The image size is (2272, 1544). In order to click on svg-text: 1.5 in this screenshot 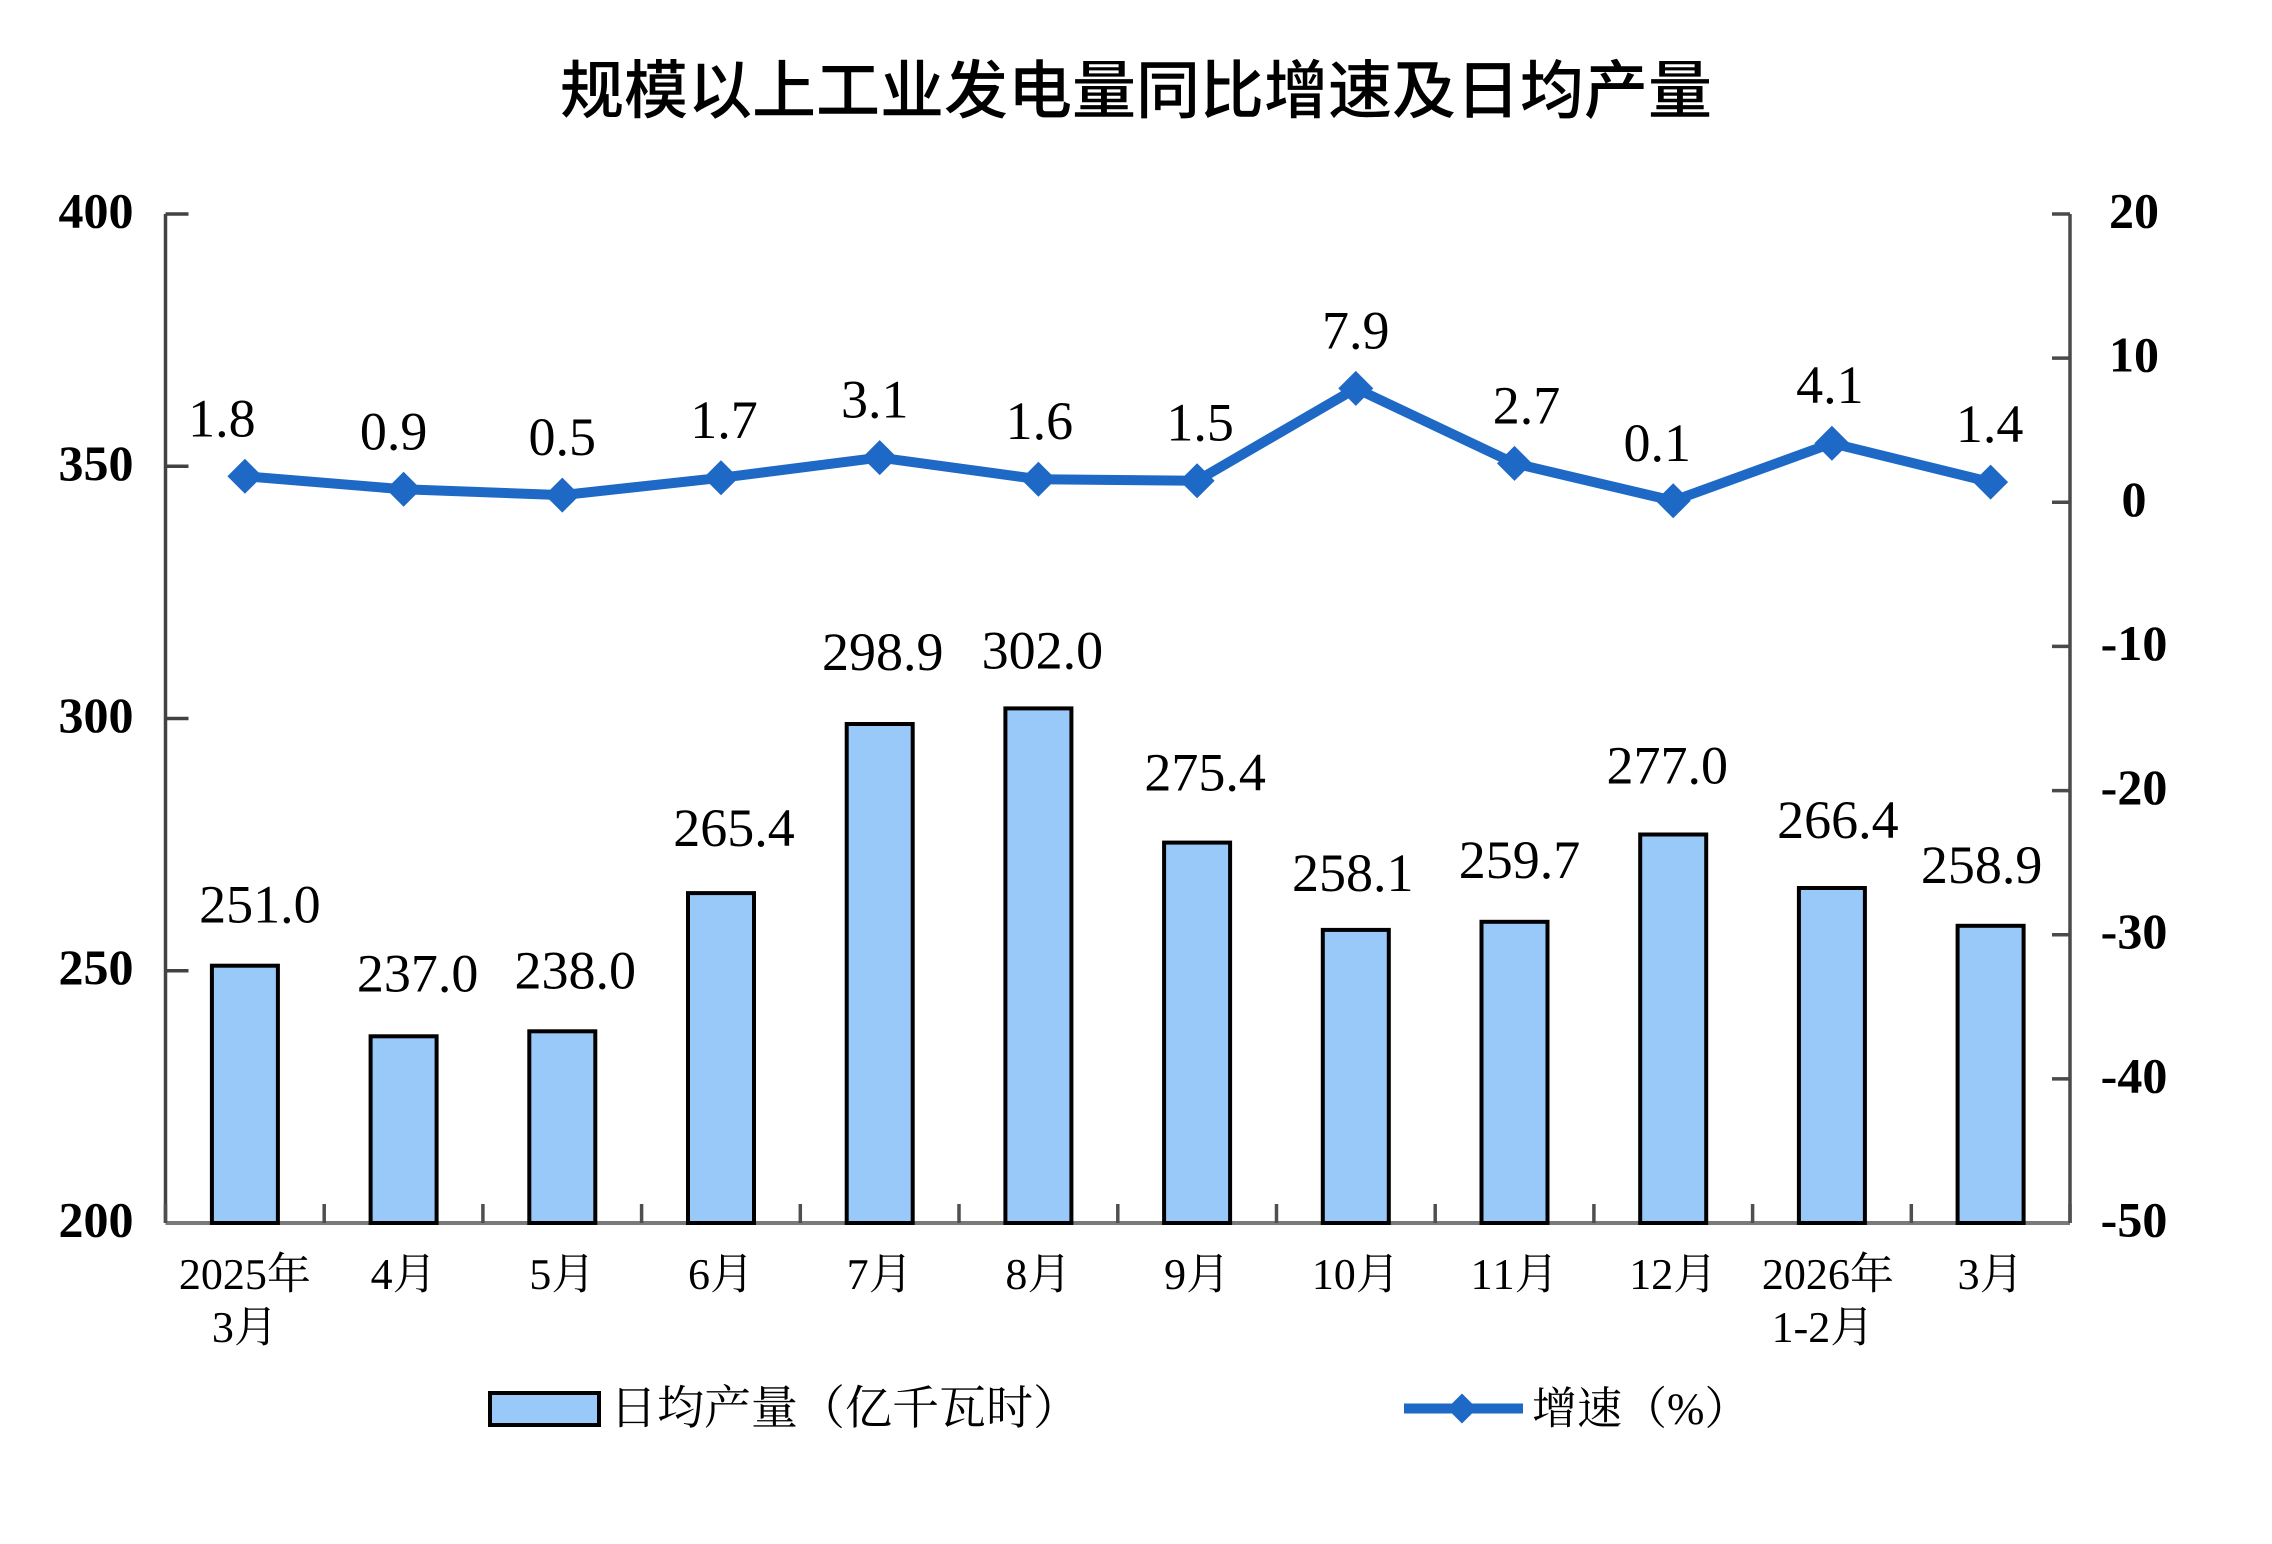, I will do `click(1200, 423)`.